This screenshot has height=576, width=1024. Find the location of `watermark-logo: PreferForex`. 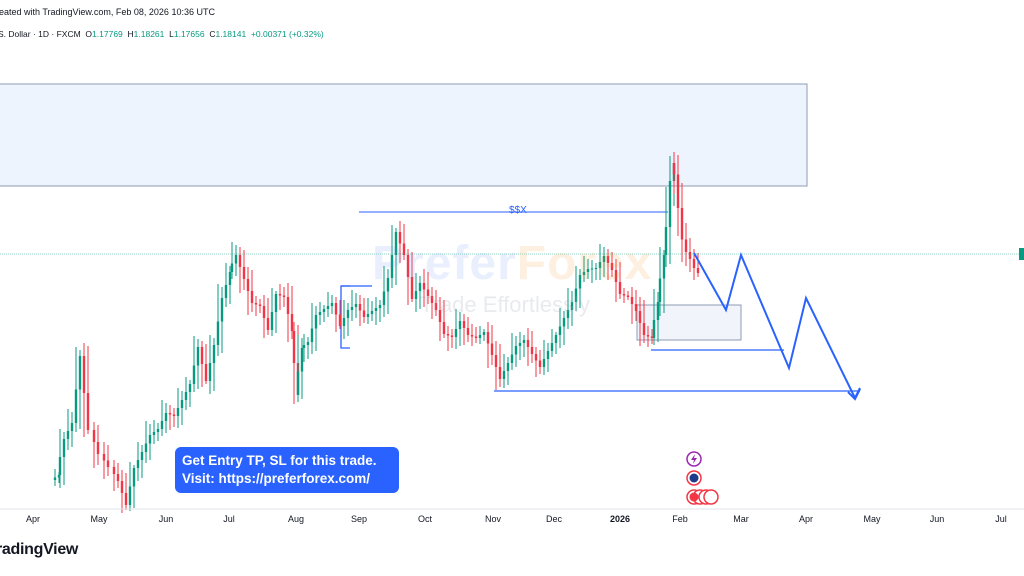

watermark-logo: PreferForex is located at coordinates (512, 263).